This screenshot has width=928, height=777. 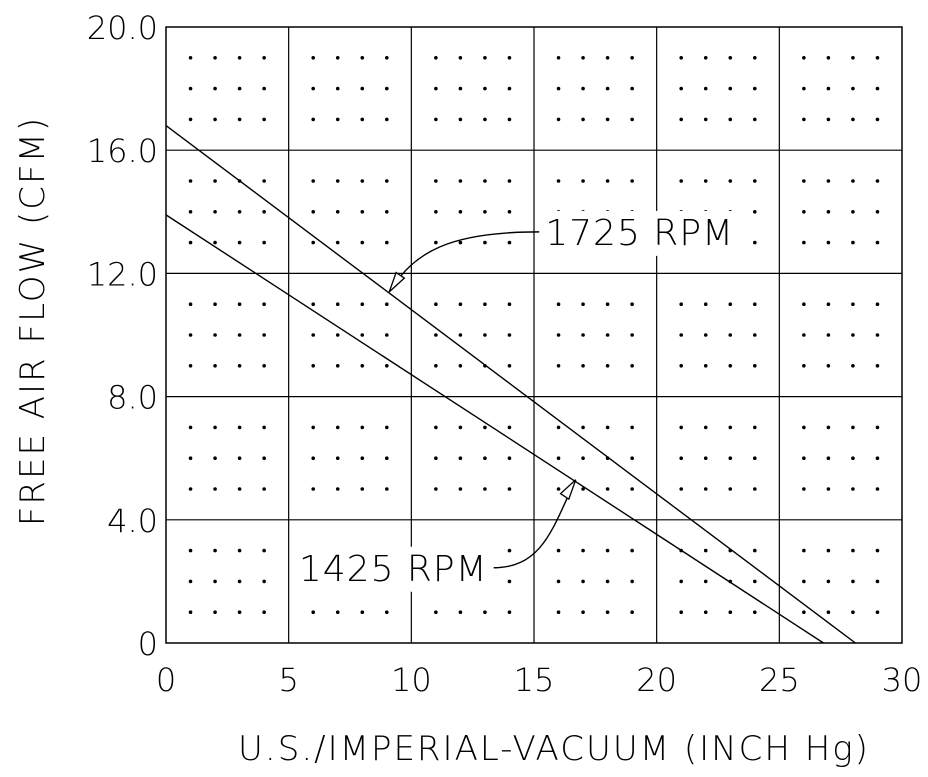 I want to click on y-tick-label: 20.0, so click(x=122, y=28).